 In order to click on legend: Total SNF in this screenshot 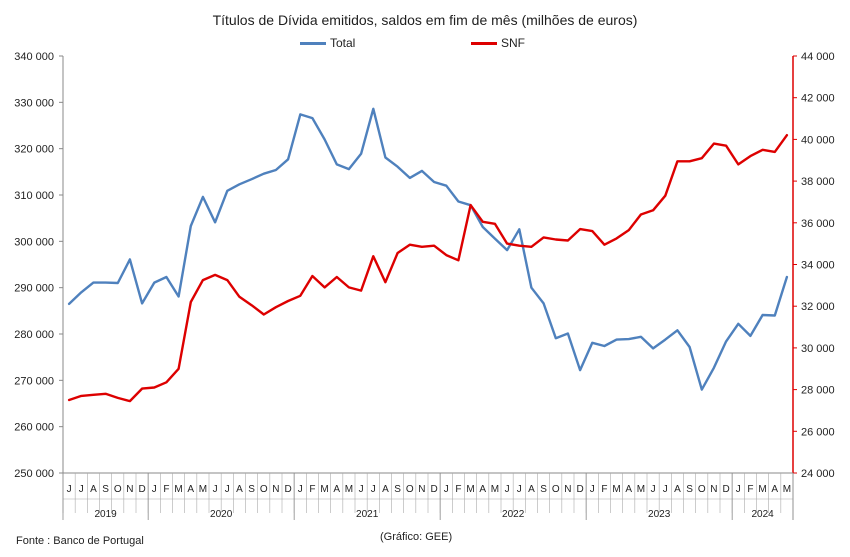, I will do `click(425, 45)`.